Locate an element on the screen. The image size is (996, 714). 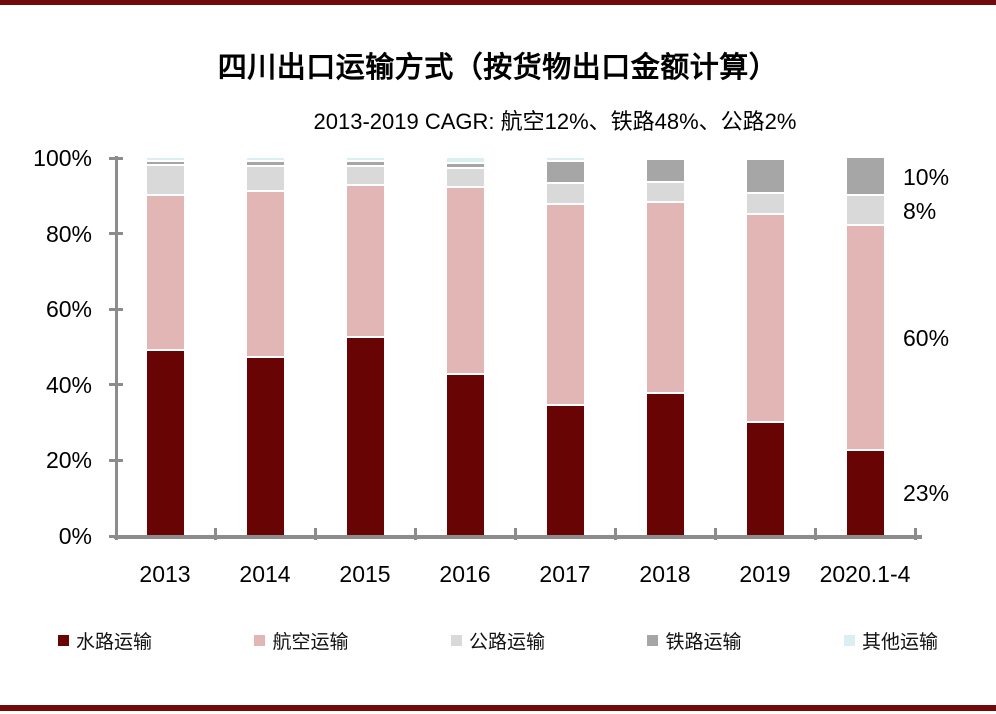
bar-segment-铁路运输-2016 is located at coordinates (465, 166).